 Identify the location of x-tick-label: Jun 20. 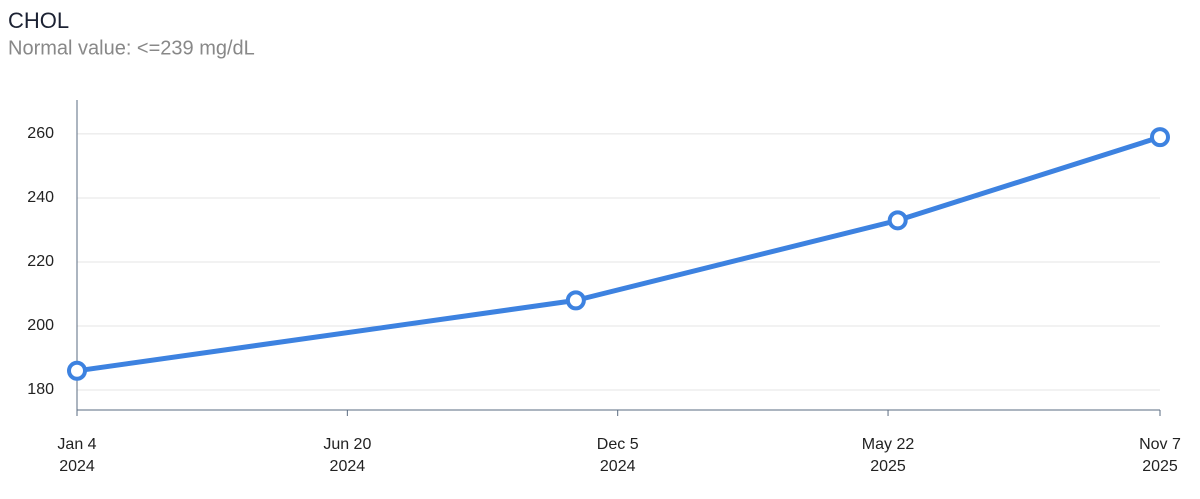
(347, 444).